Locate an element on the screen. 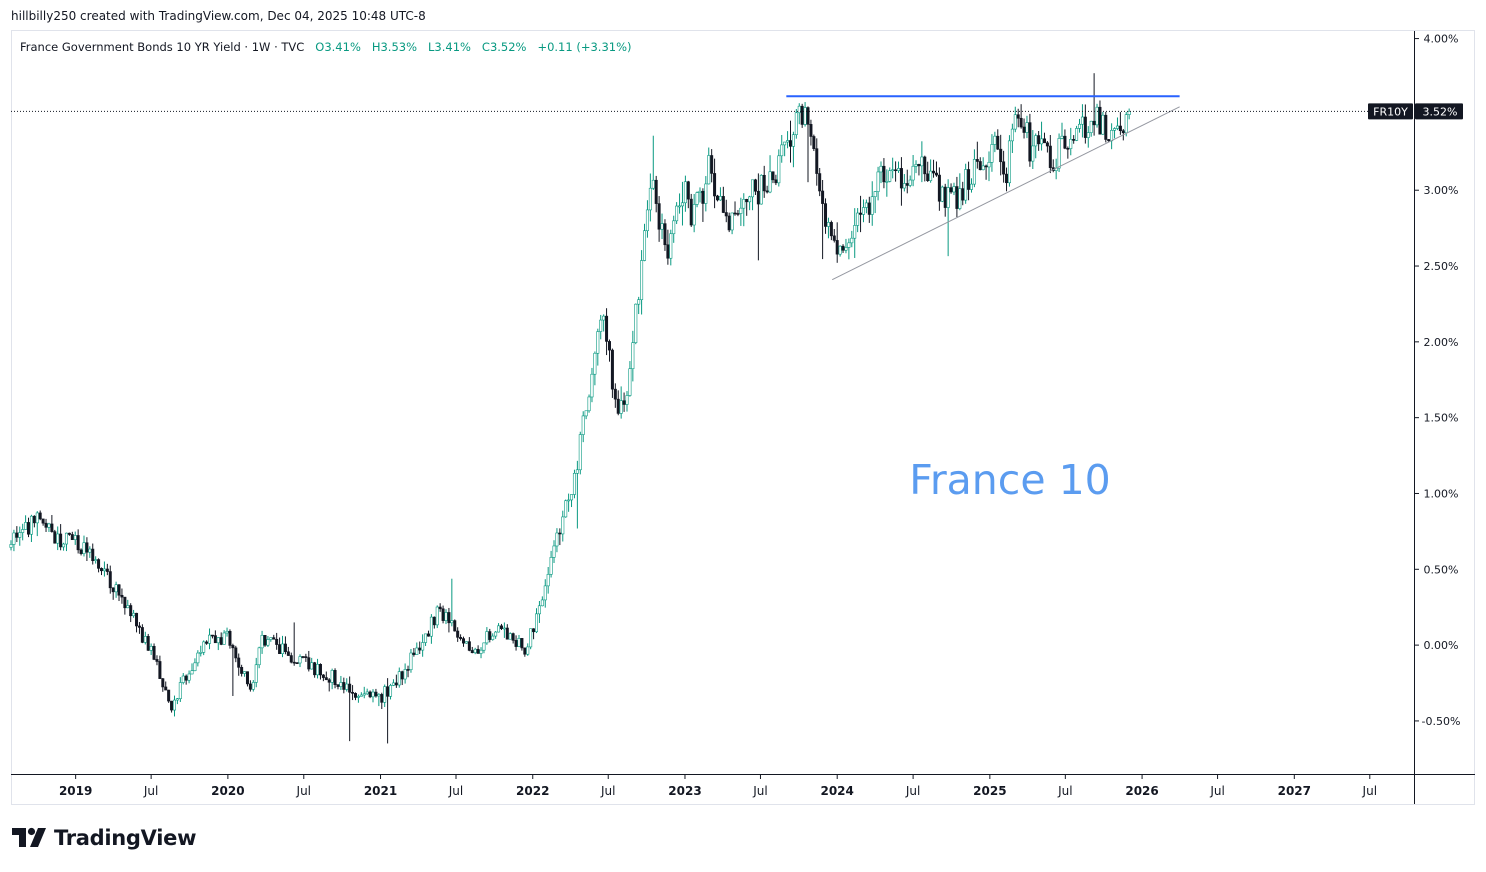 The image size is (1486, 872). x-tick-label: 2026 is located at coordinates (1141, 791).